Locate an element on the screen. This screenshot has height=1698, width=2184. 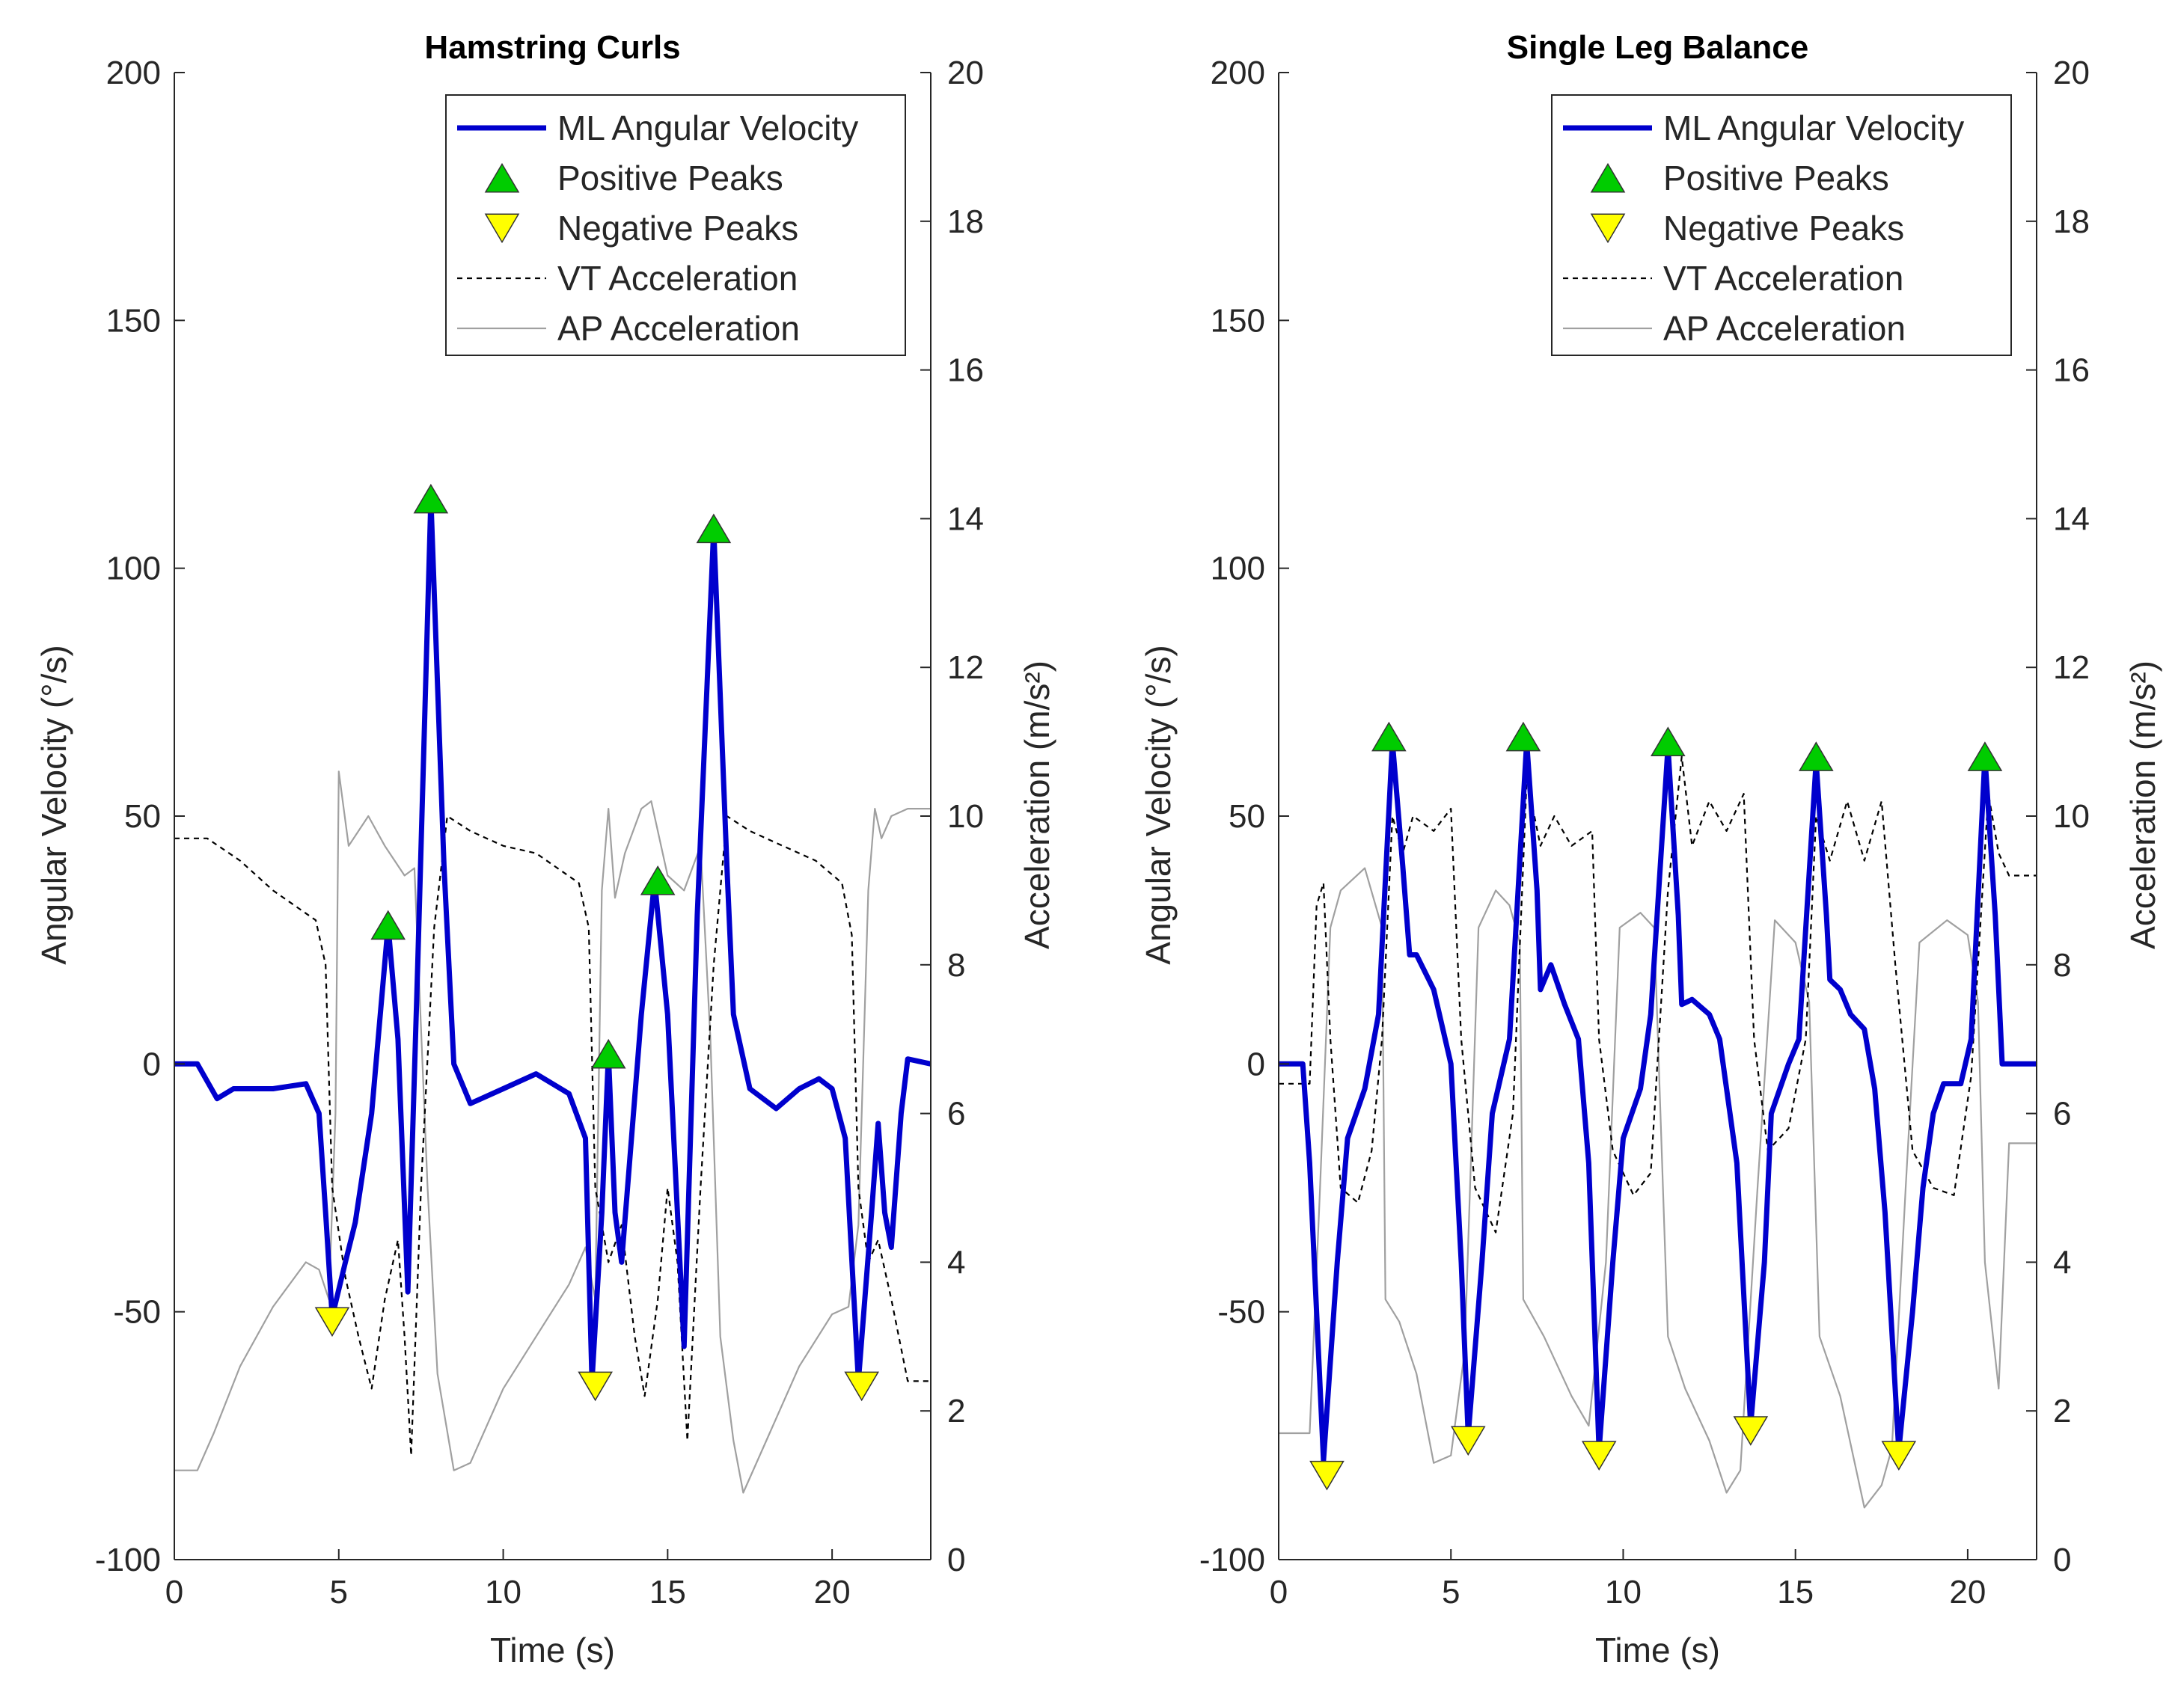
chart-title: Single Leg Balance is located at coordinates (1657, 47).